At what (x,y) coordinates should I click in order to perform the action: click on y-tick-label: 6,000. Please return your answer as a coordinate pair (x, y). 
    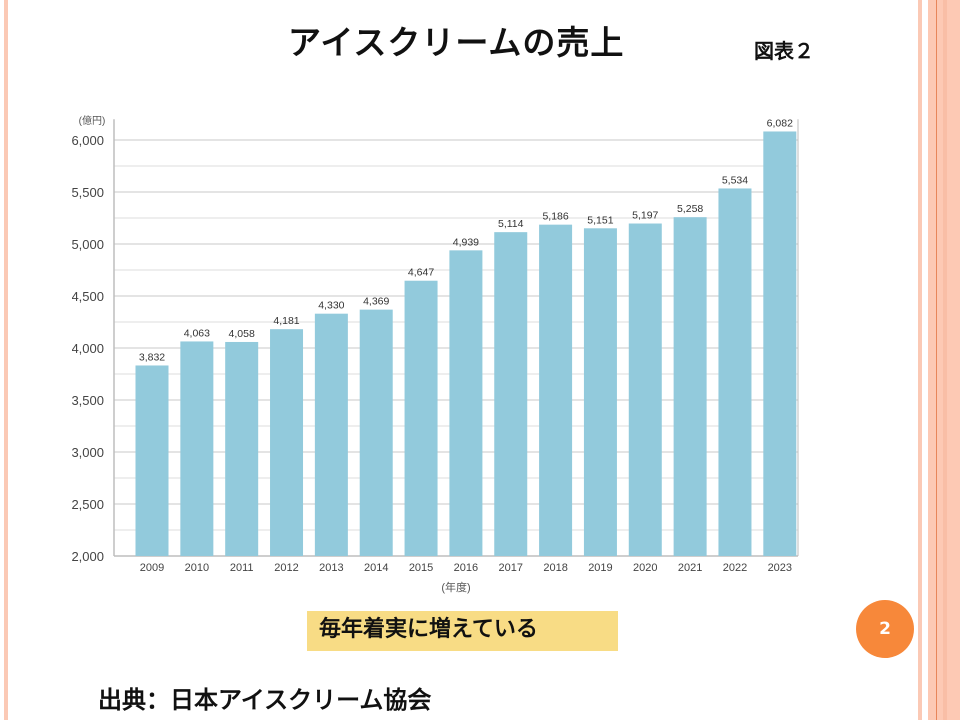
    Looking at the image, I should click on (87, 140).